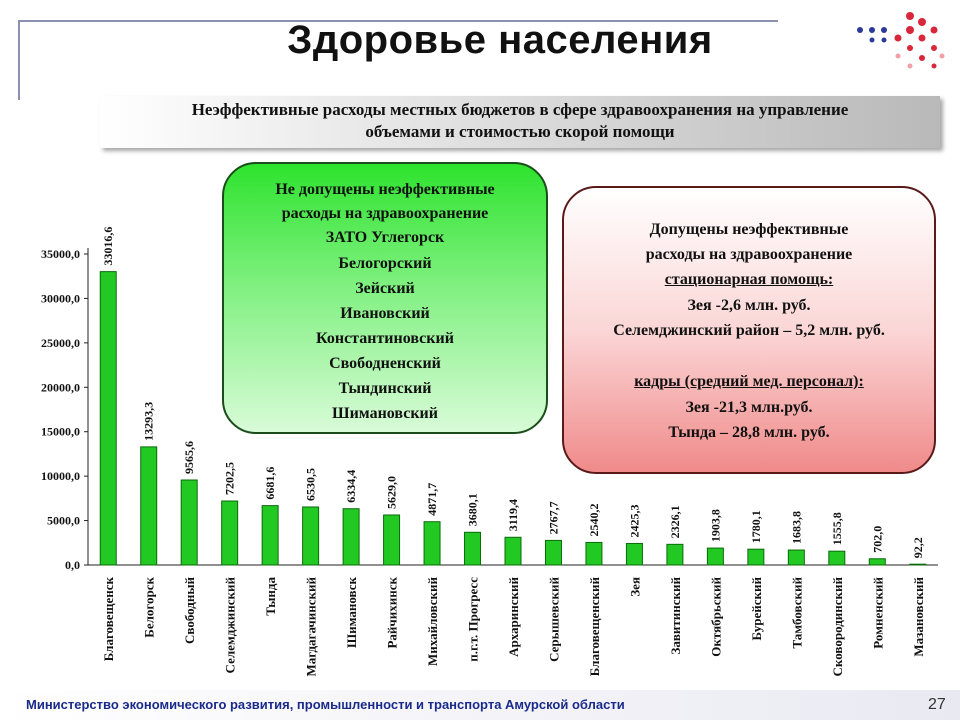  I want to click on green-box-line: Не допущены неэффективные, so click(385, 189).